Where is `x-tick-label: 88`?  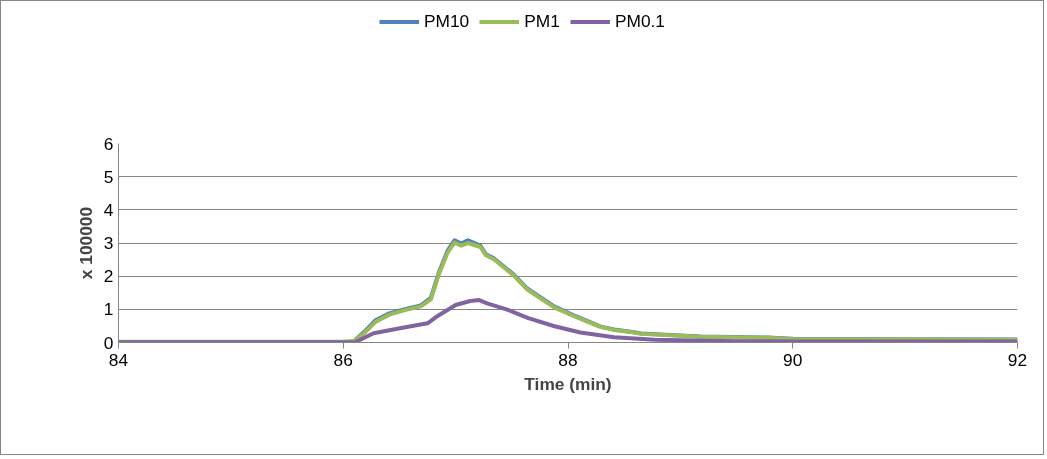 x-tick-label: 88 is located at coordinates (568, 359).